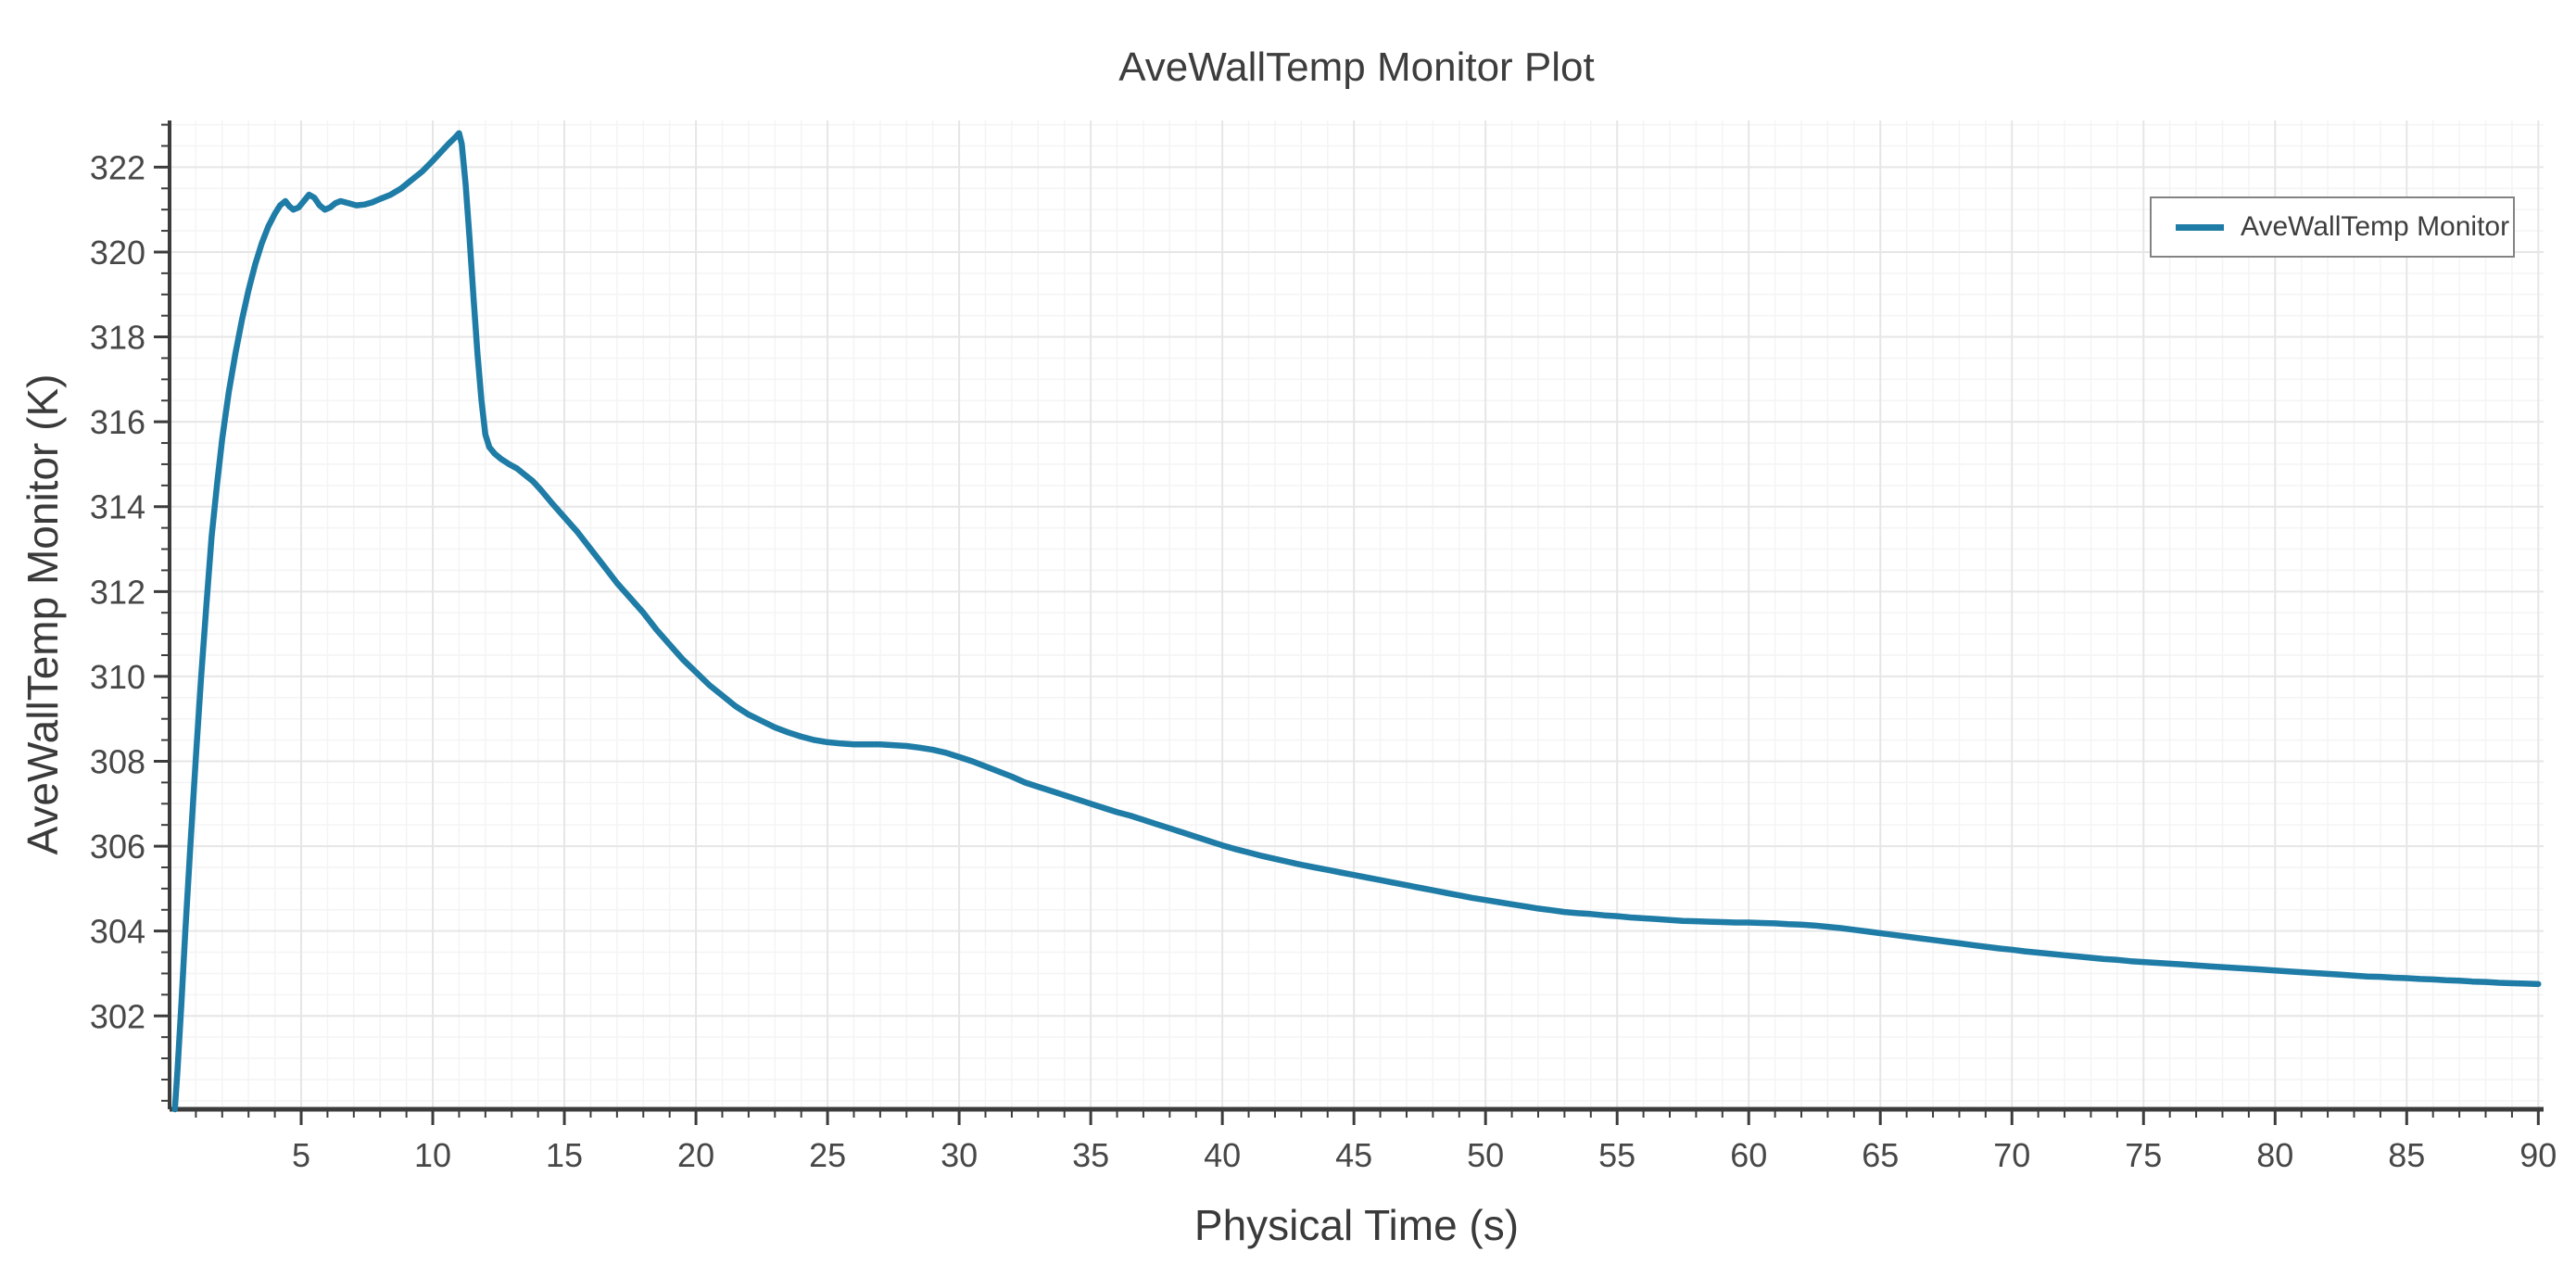  I want to click on svg-text: 20, so click(696, 1155).